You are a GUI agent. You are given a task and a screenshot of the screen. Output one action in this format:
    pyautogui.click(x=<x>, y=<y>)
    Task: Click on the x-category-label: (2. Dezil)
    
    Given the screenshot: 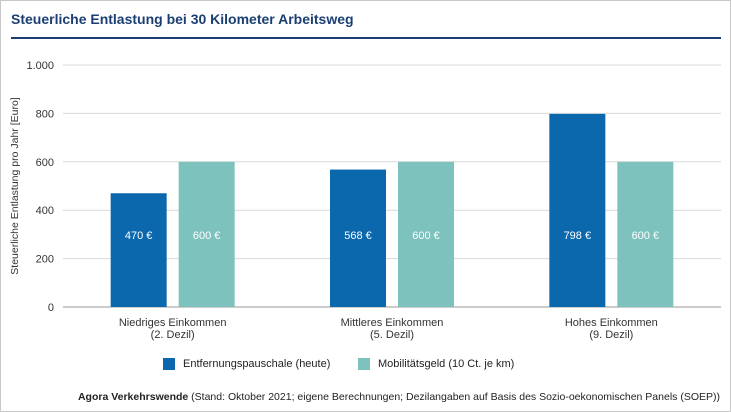 What is the action you would take?
    pyautogui.click(x=173, y=335)
    